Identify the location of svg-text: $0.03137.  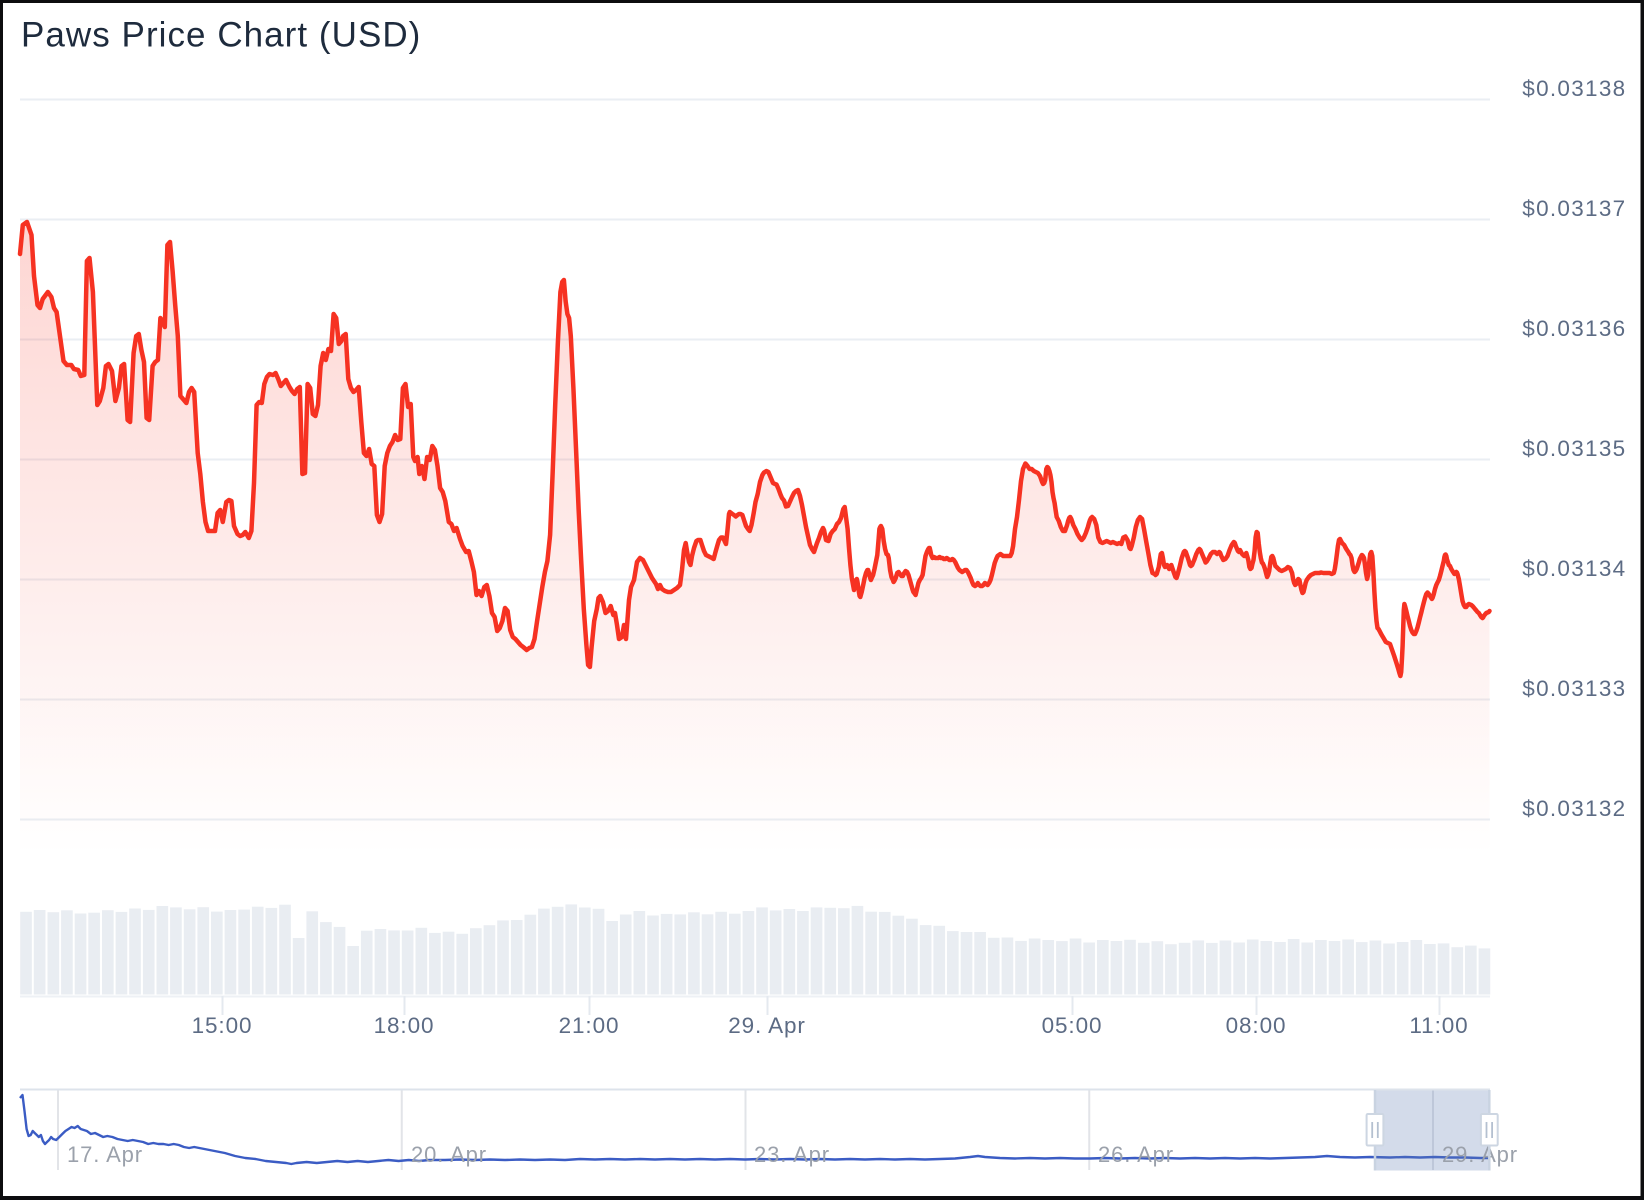
(1574, 208).